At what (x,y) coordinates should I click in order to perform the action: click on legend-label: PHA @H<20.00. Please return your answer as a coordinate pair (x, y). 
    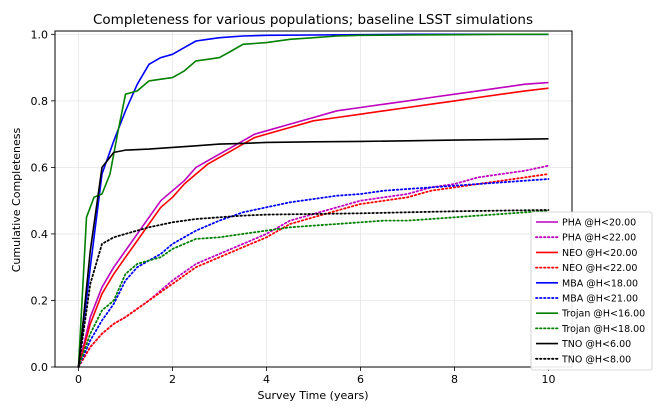
    Looking at the image, I should click on (599, 223).